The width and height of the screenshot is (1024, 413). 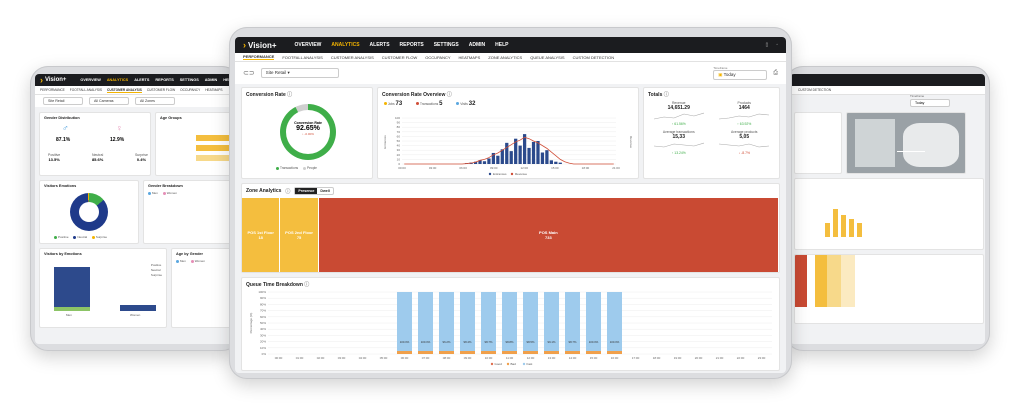 I want to click on print-icon: ⎙, so click(x=775, y=72).